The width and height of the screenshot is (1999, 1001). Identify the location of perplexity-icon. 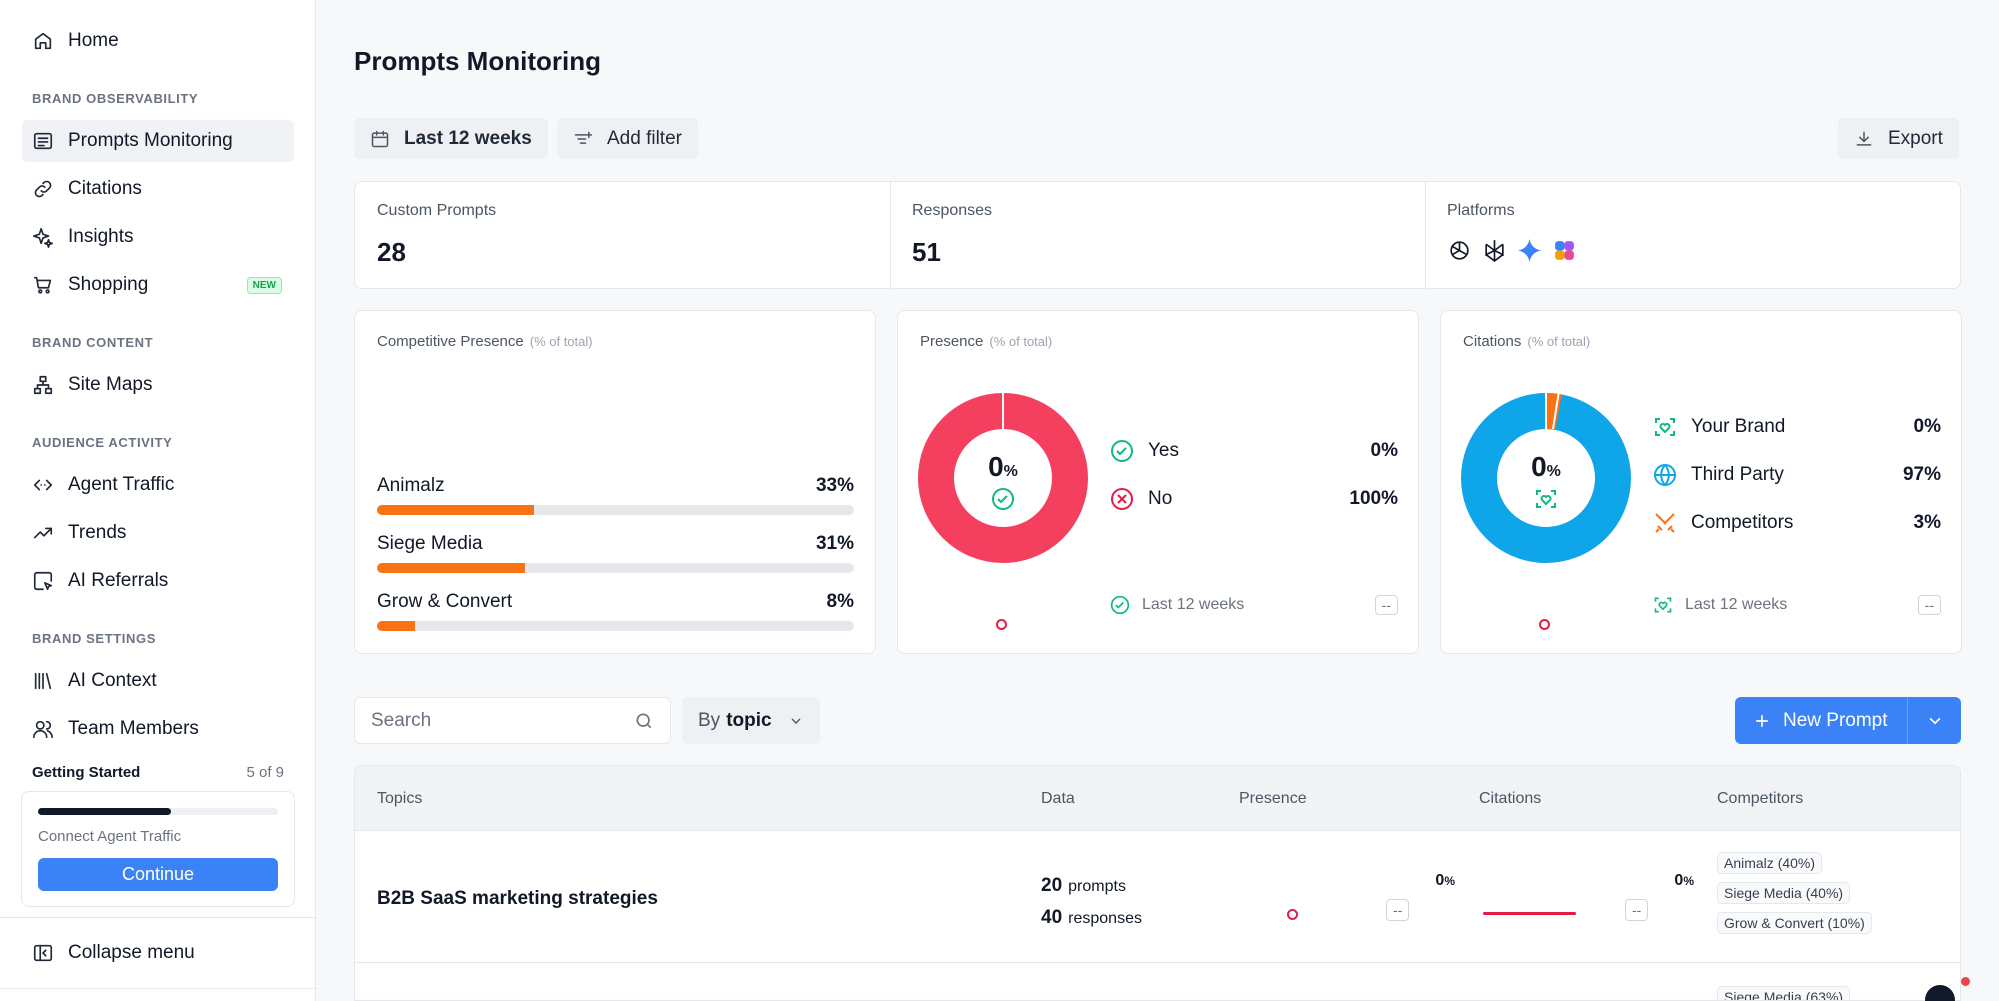
(1494, 250).